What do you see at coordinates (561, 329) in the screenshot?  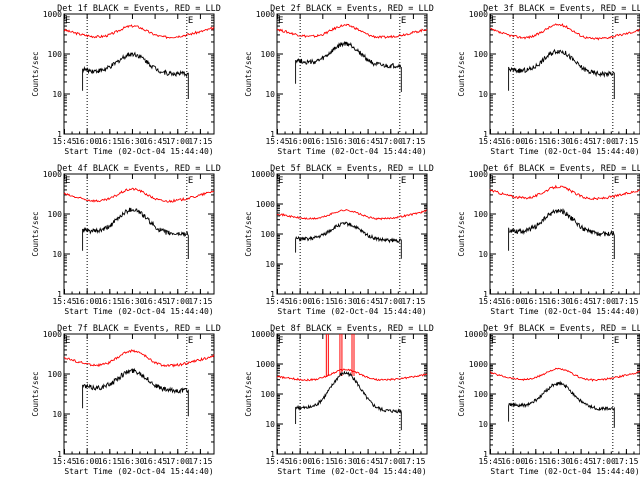 I see `chart-title: Det 9f BLACK = Events, RED = LLD` at bounding box center [561, 329].